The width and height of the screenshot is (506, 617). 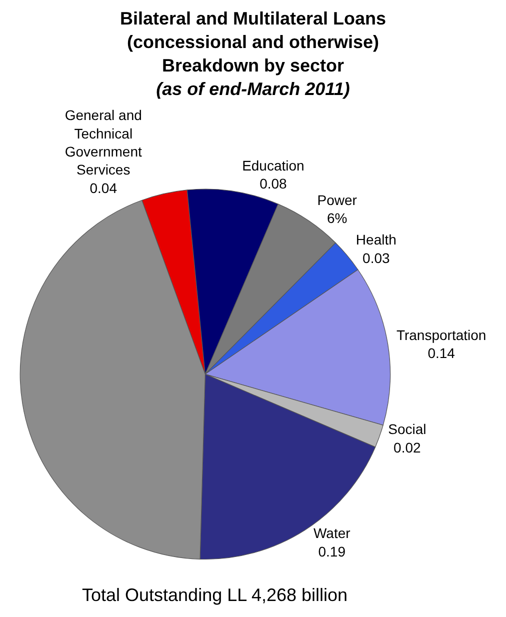 I want to click on data-label: 0.02, so click(x=408, y=447).